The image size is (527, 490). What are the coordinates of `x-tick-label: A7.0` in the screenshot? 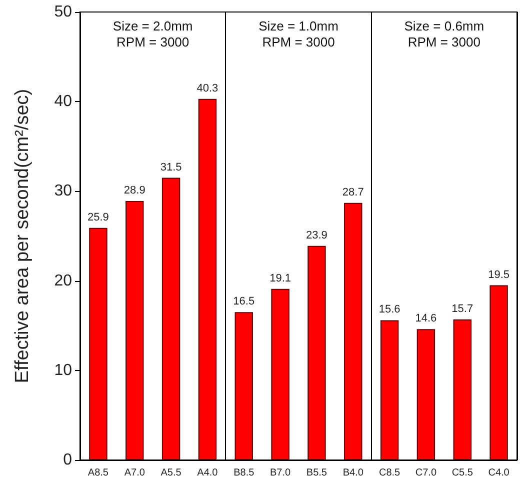 It's located at (135, 473).